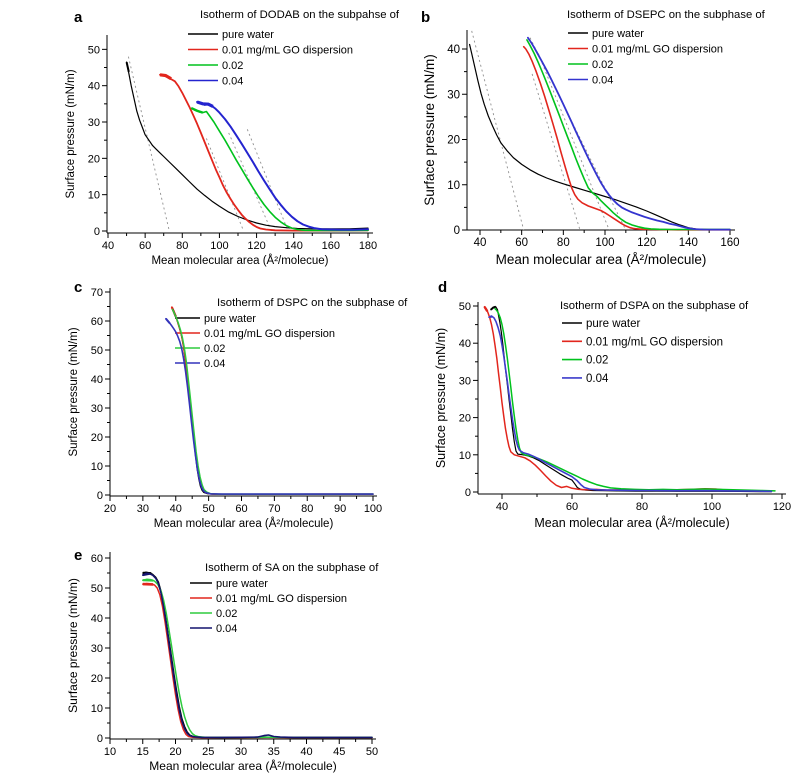 The image size is (798, 777). What do you see at coordinates (71, 133) in the screenshot?
I see `panel-a-y-axis-label: Surface pressure (mN/m)` at bounding box center [71, 133].